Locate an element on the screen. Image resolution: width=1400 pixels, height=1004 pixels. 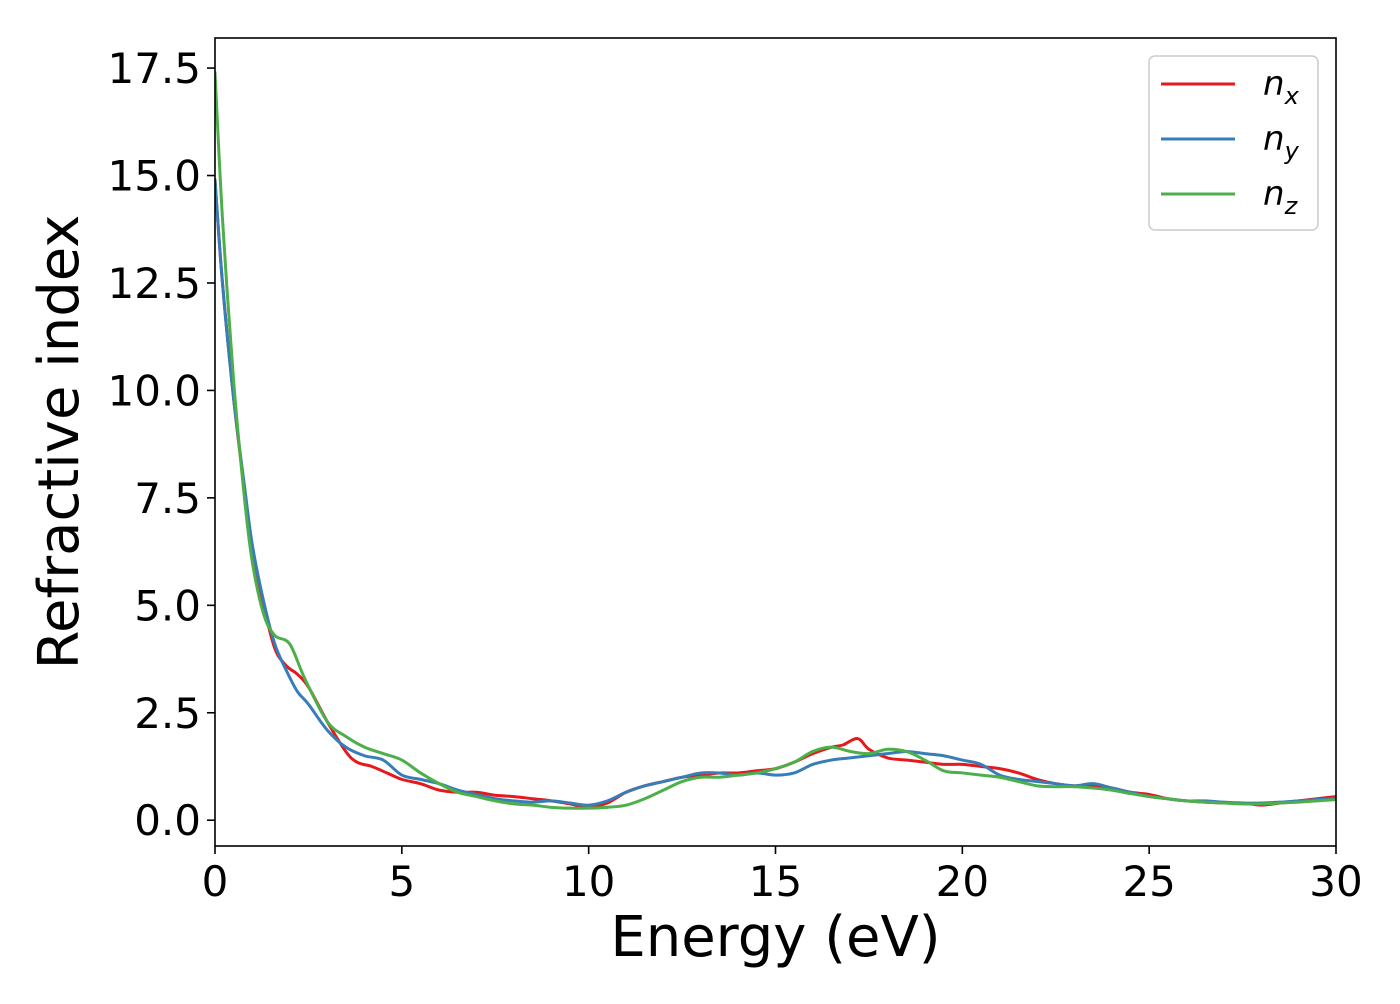
y-tick-label: 10.0 is located at coordinates (154, 390).